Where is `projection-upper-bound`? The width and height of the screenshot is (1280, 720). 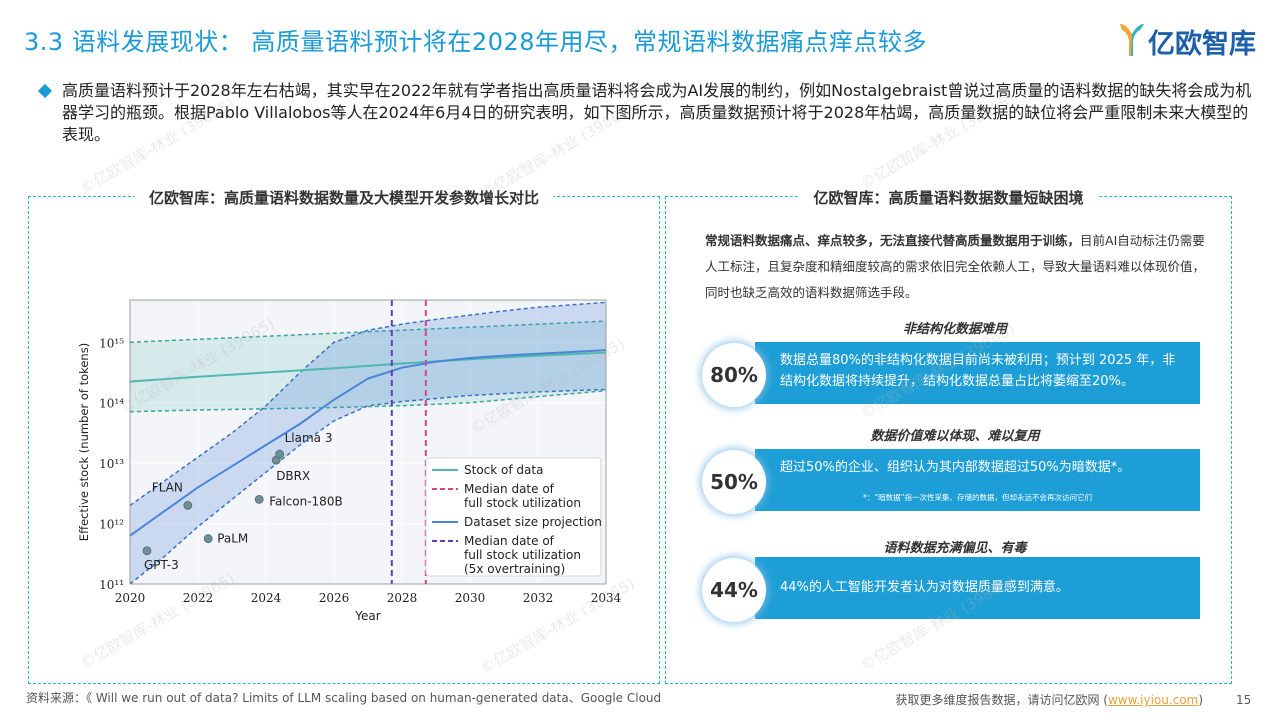
projection-upper-bound is located at coordinates (368, 404).